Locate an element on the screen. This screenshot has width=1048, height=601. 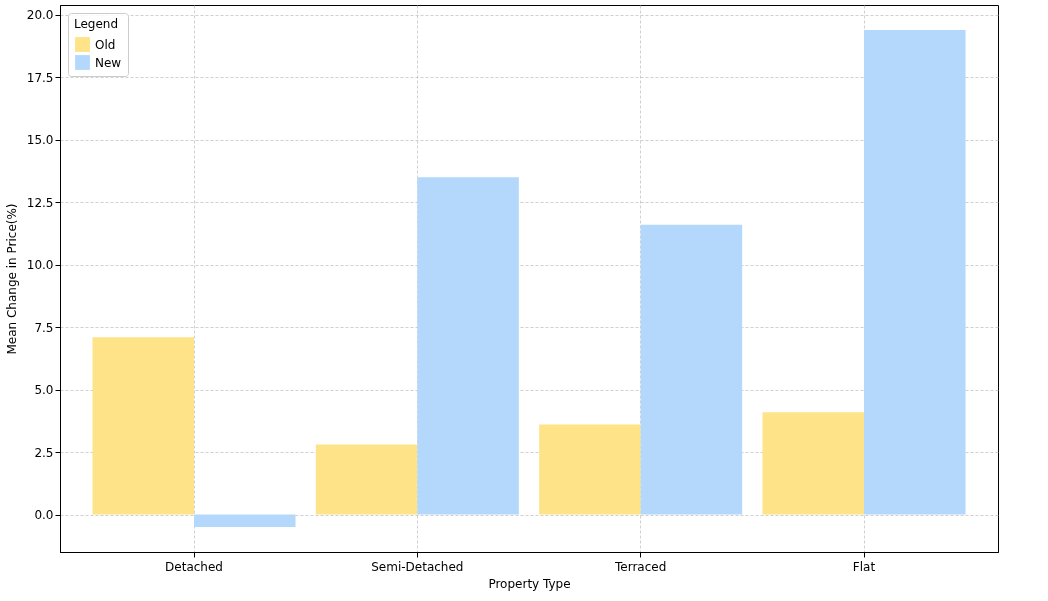
y-tick-label: 2.5 is located at coordinates (44, 452).